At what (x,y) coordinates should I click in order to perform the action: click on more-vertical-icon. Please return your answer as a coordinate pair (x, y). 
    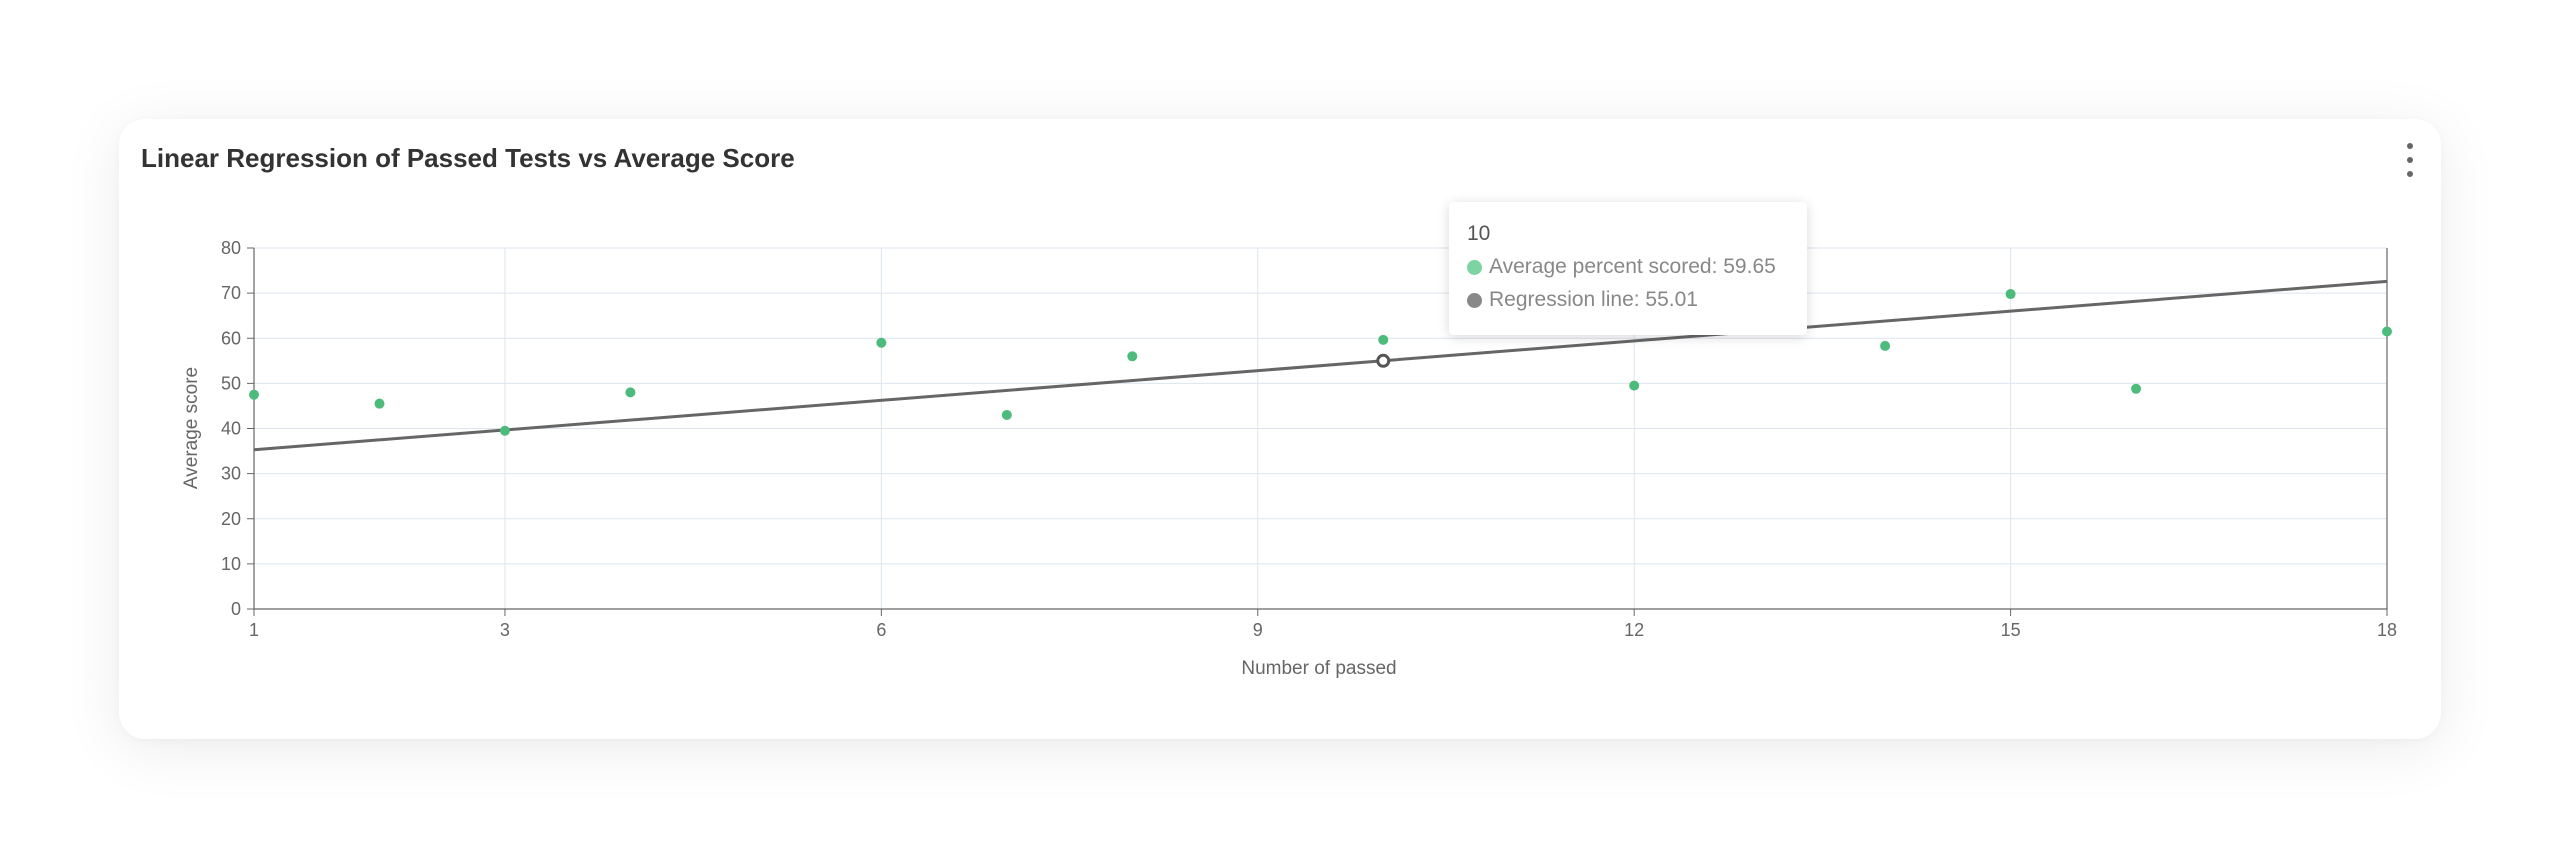
    Looking at the image, I should click on (2410, 160).